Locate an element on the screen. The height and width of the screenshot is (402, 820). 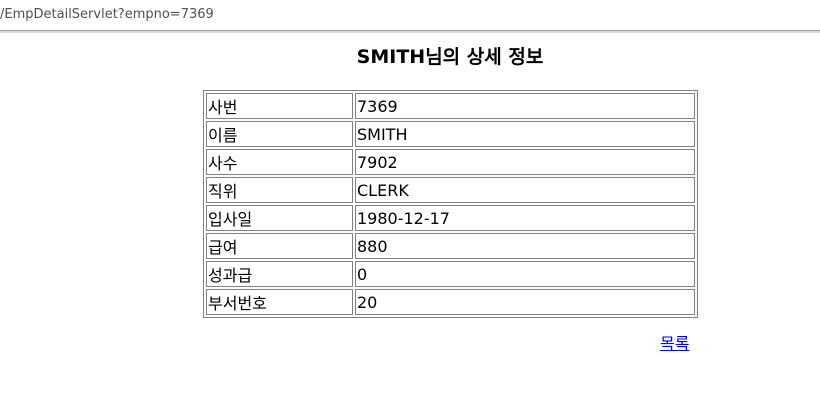
row-value: CLERK is located at coordinates (525, 190).